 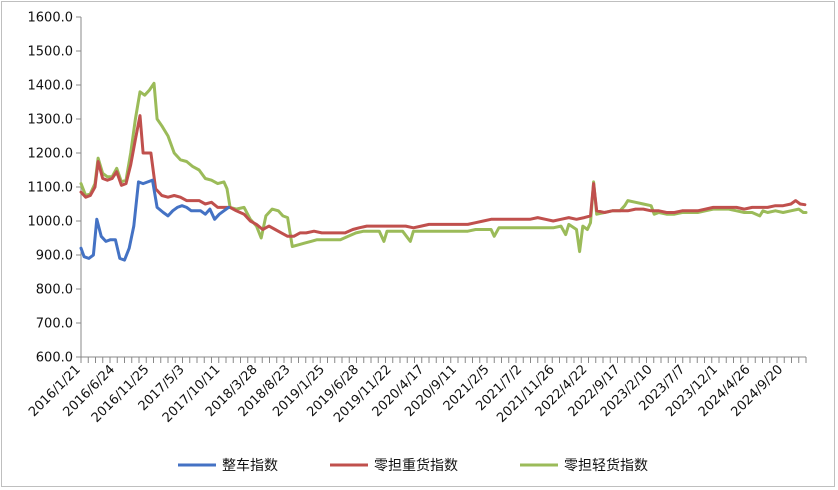 What do you see at coordinates (54, 290) in the screenshot?
I see `y-tick-label: 800.0` at bounding box center [54, 290].